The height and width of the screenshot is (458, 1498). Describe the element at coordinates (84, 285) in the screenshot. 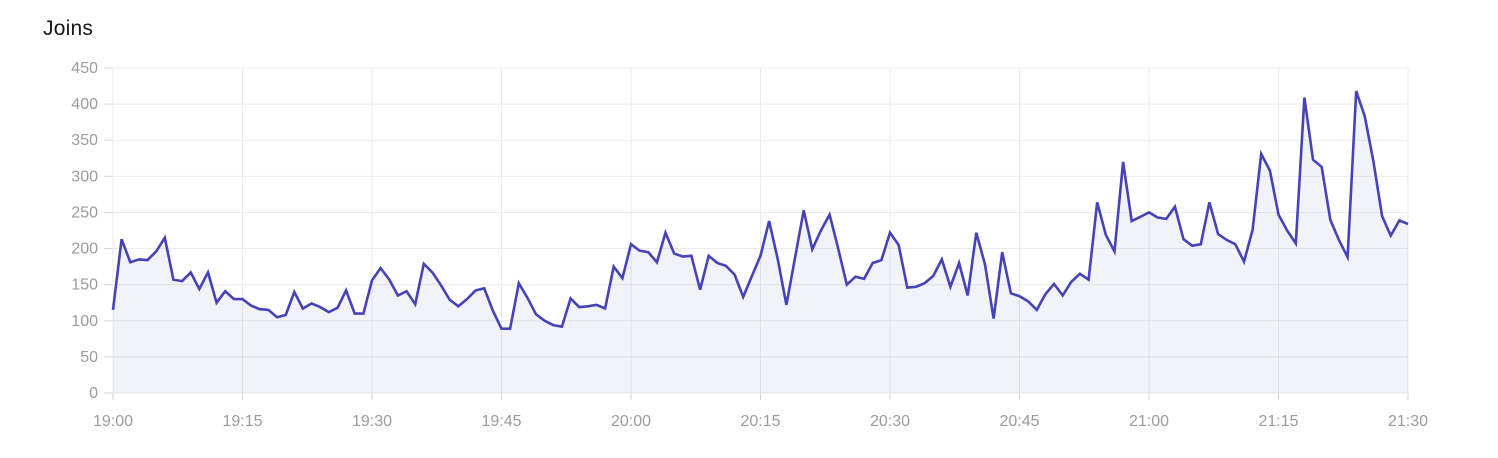

I see `y-axis-label: 150` at that location.